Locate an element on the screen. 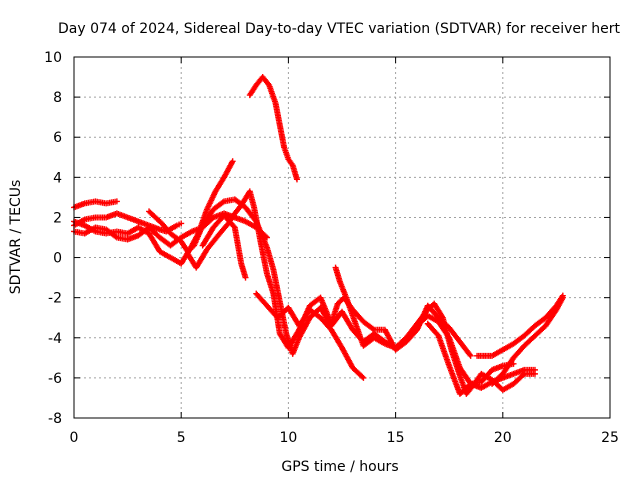 The width and height of the screenshot is (640, 480). series-trace-a is located at coordinates (95, 204).